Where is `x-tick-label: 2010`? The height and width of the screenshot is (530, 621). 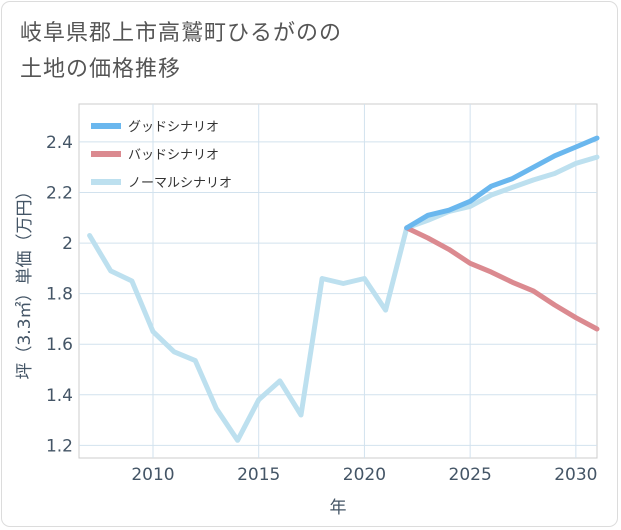
x-tick-label: 2010 is located at coordinates (152, 475).